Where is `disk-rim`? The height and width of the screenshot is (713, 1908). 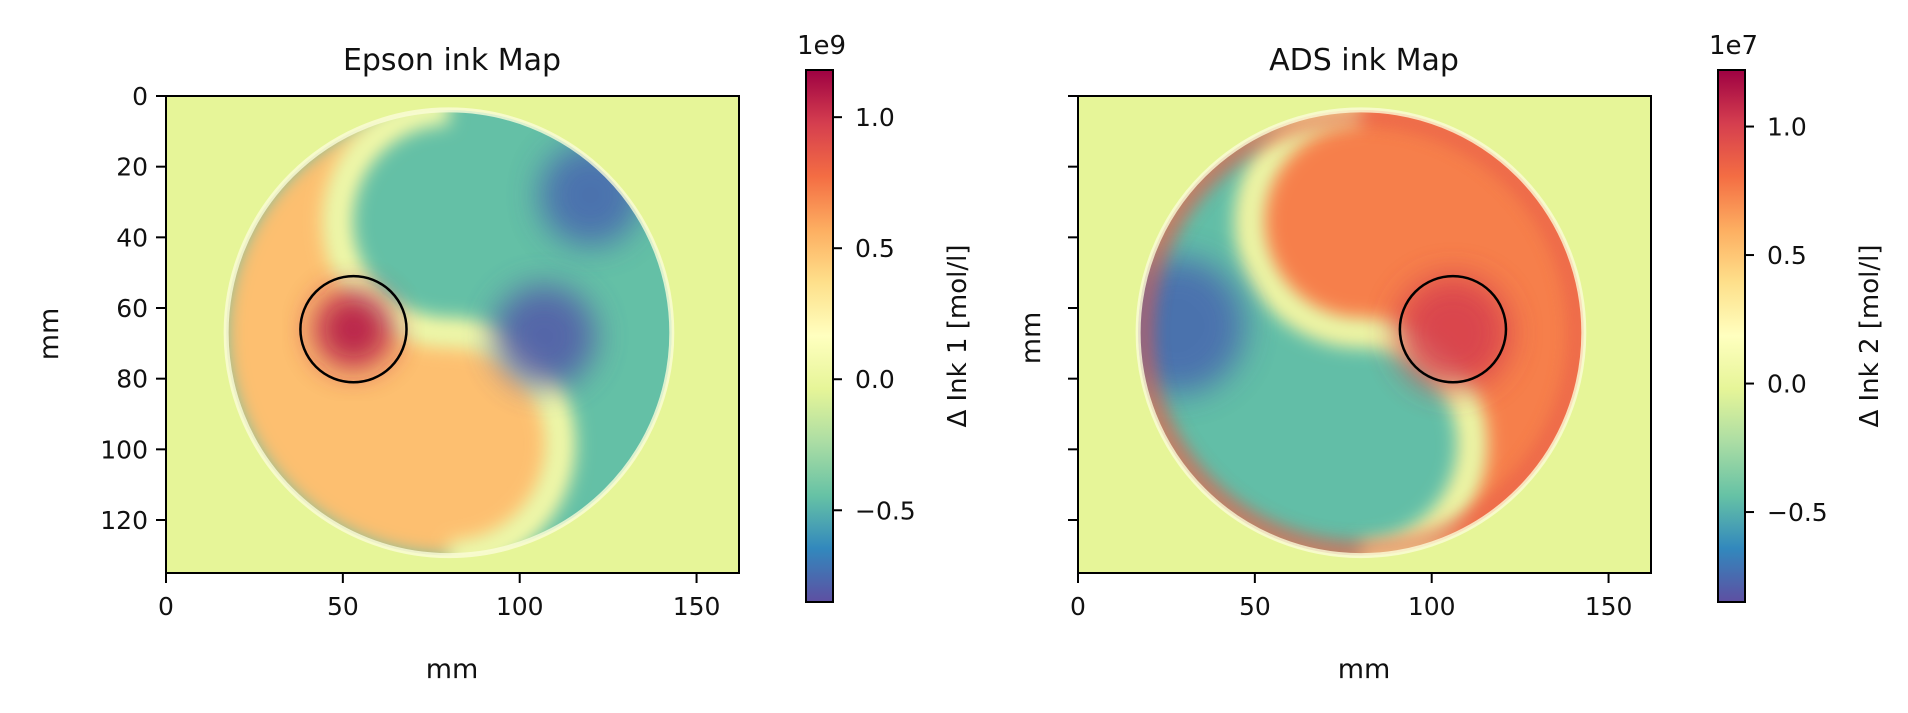
disk-rim is located at coordinates (1361, 332).